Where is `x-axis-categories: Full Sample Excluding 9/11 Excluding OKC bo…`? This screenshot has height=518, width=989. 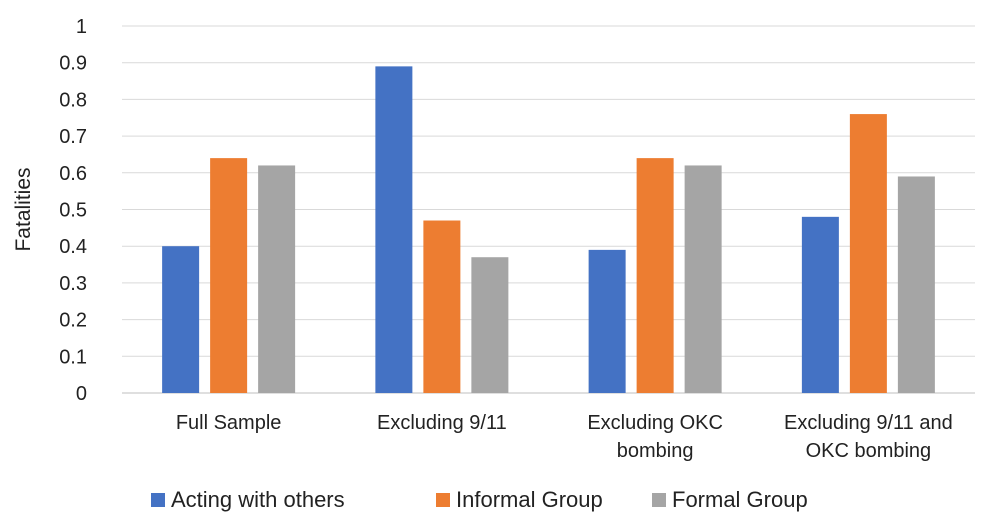
x-axis-categories: Full Sample Excluding 9/11 Excluding OKC bo… is located at coordinates (564, 437).